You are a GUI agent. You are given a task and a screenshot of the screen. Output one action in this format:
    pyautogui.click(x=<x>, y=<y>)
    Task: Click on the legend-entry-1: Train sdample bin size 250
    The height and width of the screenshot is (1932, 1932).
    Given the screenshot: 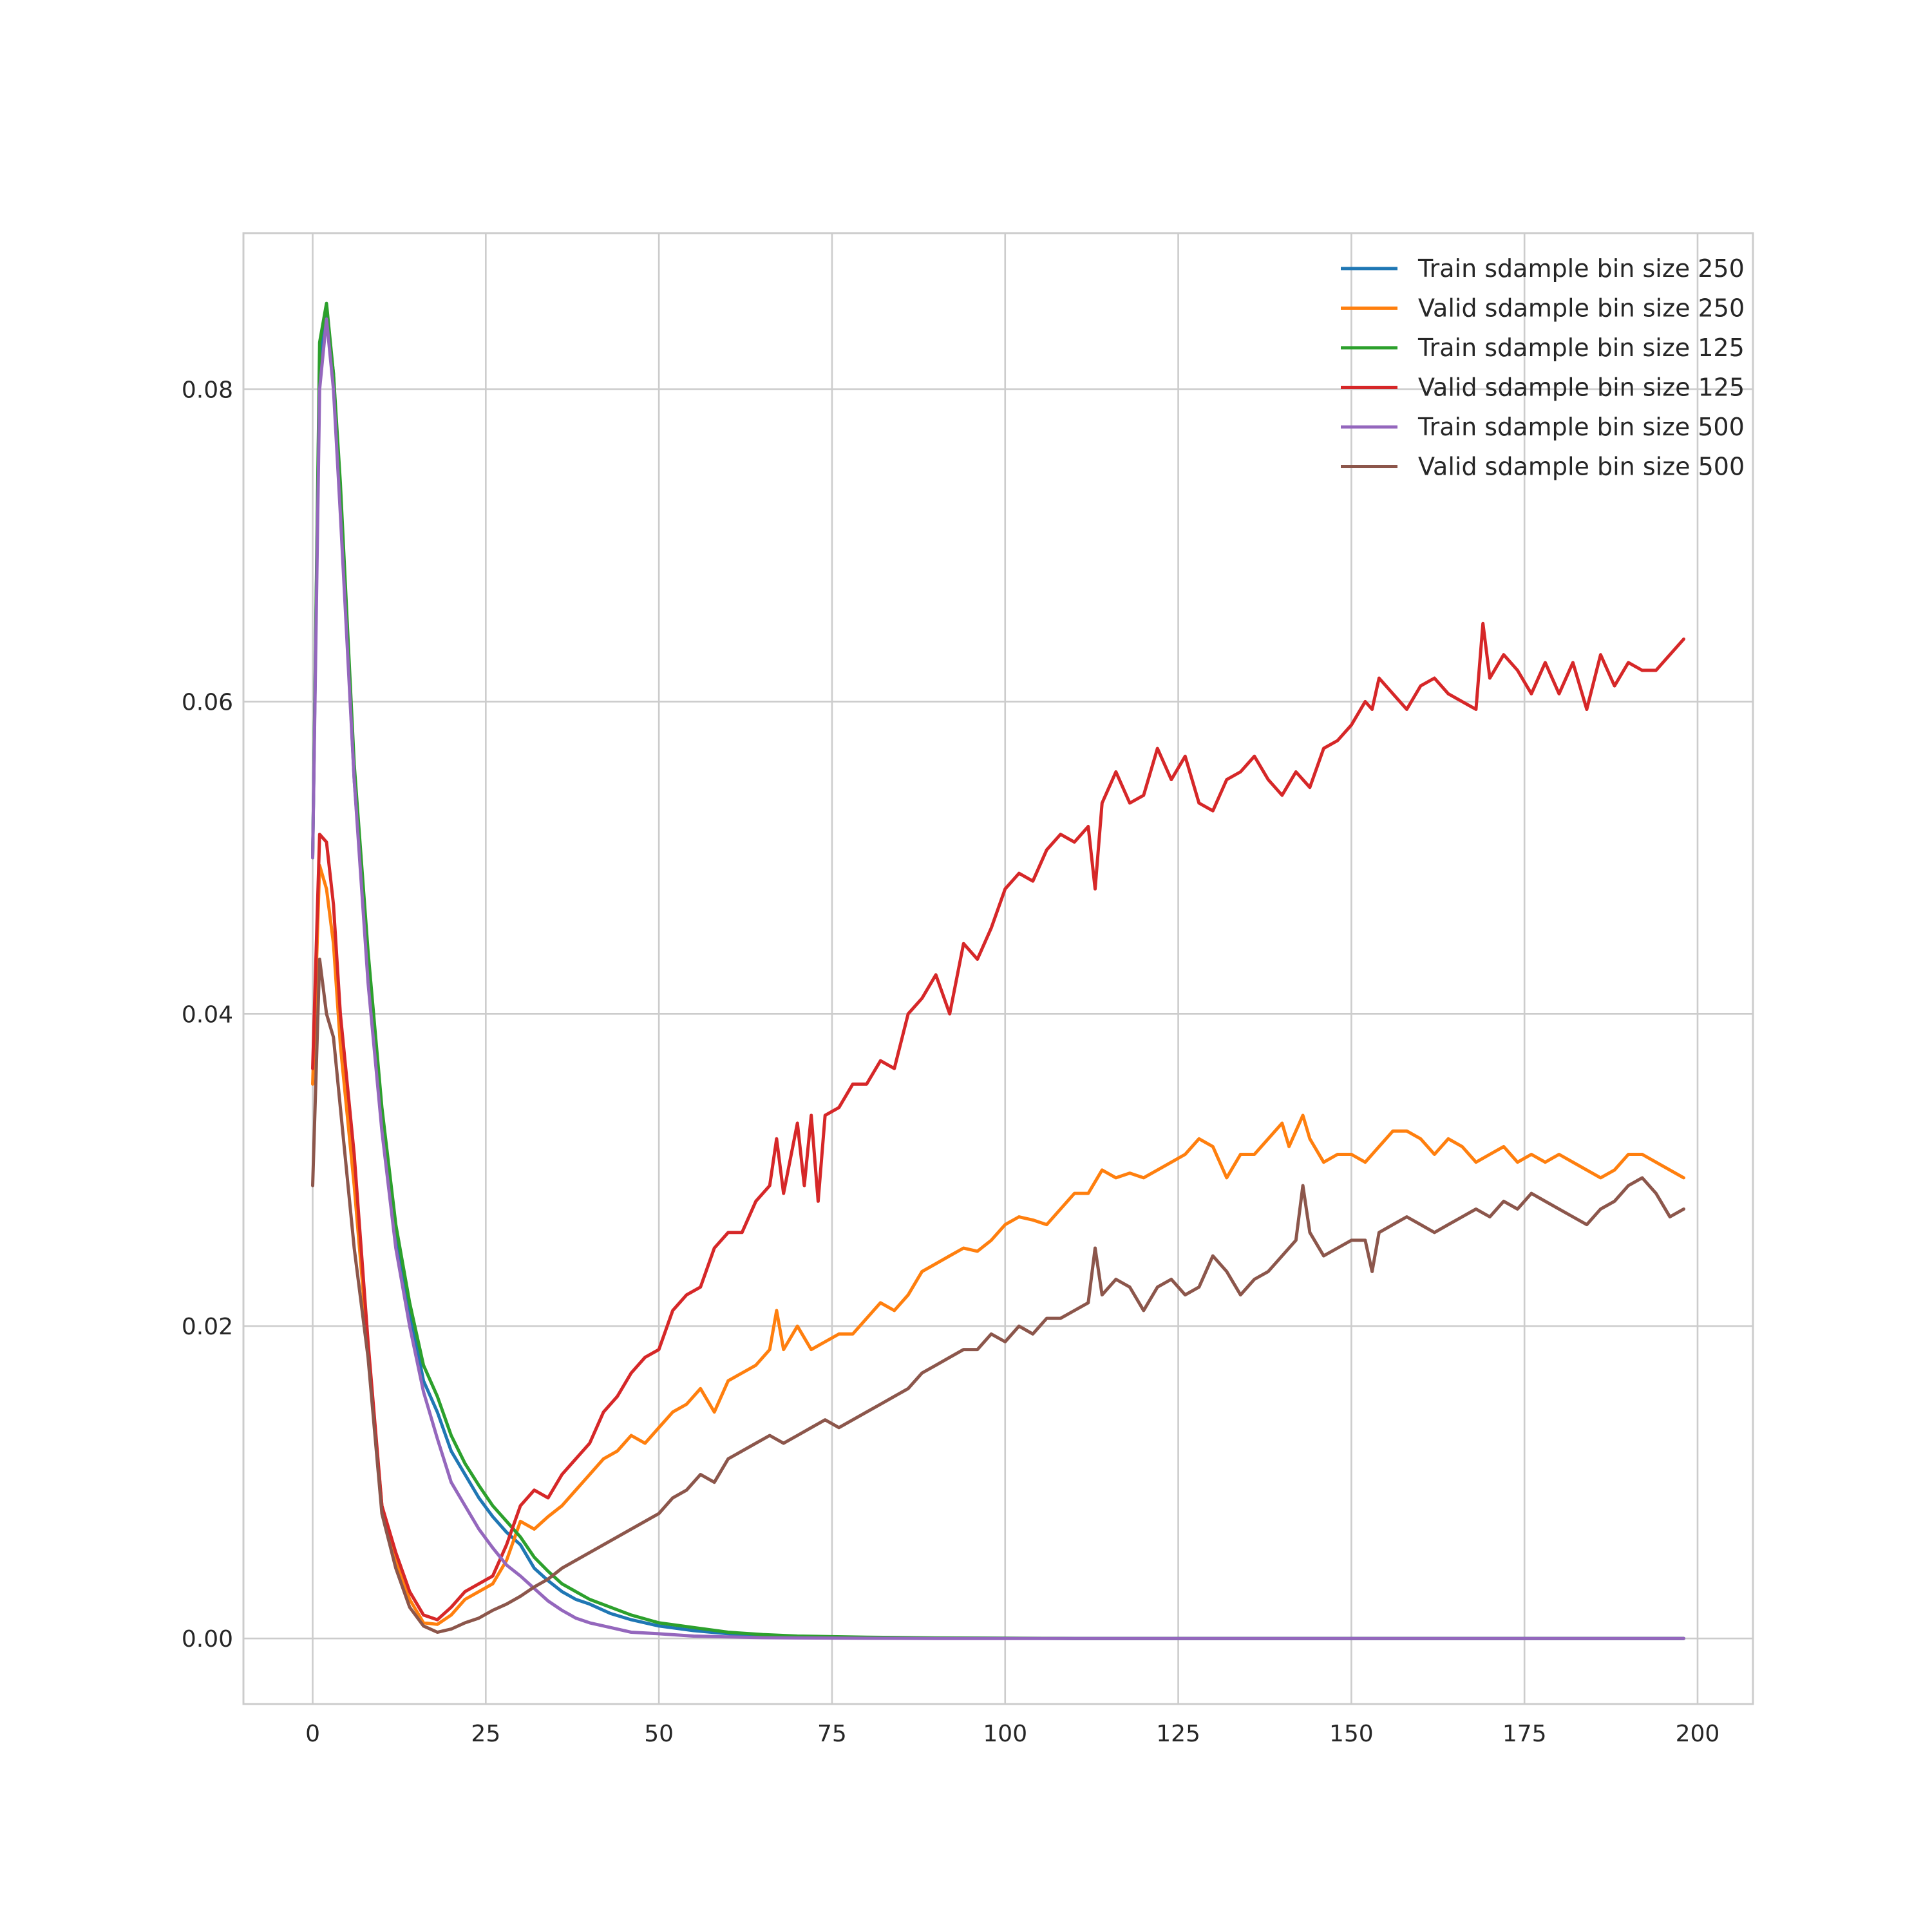 What is the action you would take?
    pyautogui.click(x=1581, y=269)
    